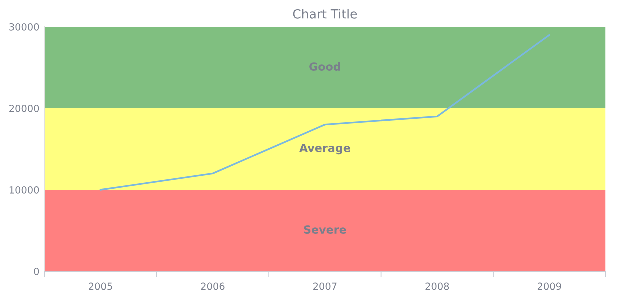 This screenshot has height=300, width=620. Describe the element at coordinates (25, 190) in the screenshot. I see `y-tick-label: 10000` at that location.